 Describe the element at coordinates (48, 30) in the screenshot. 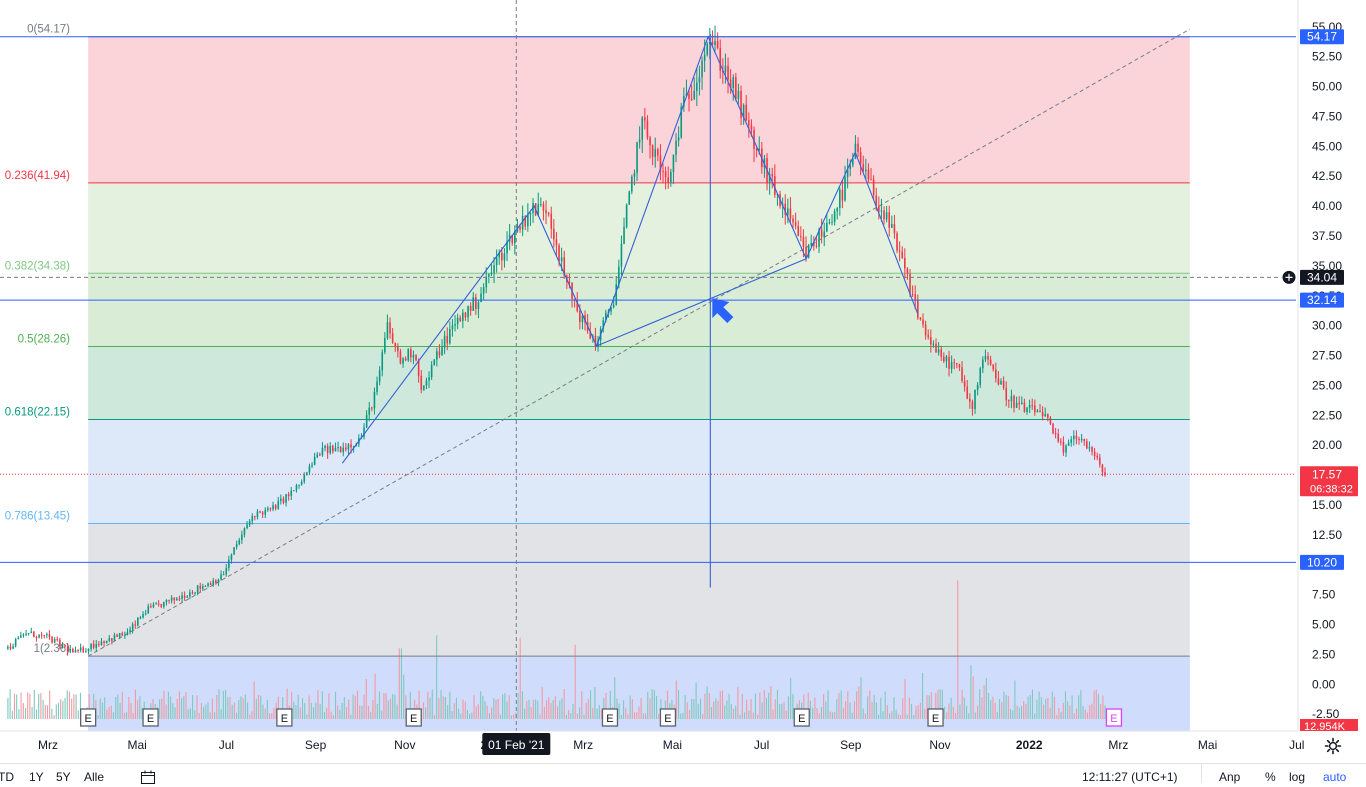

I see `fib-label-0: 0(54.17)` at that location.